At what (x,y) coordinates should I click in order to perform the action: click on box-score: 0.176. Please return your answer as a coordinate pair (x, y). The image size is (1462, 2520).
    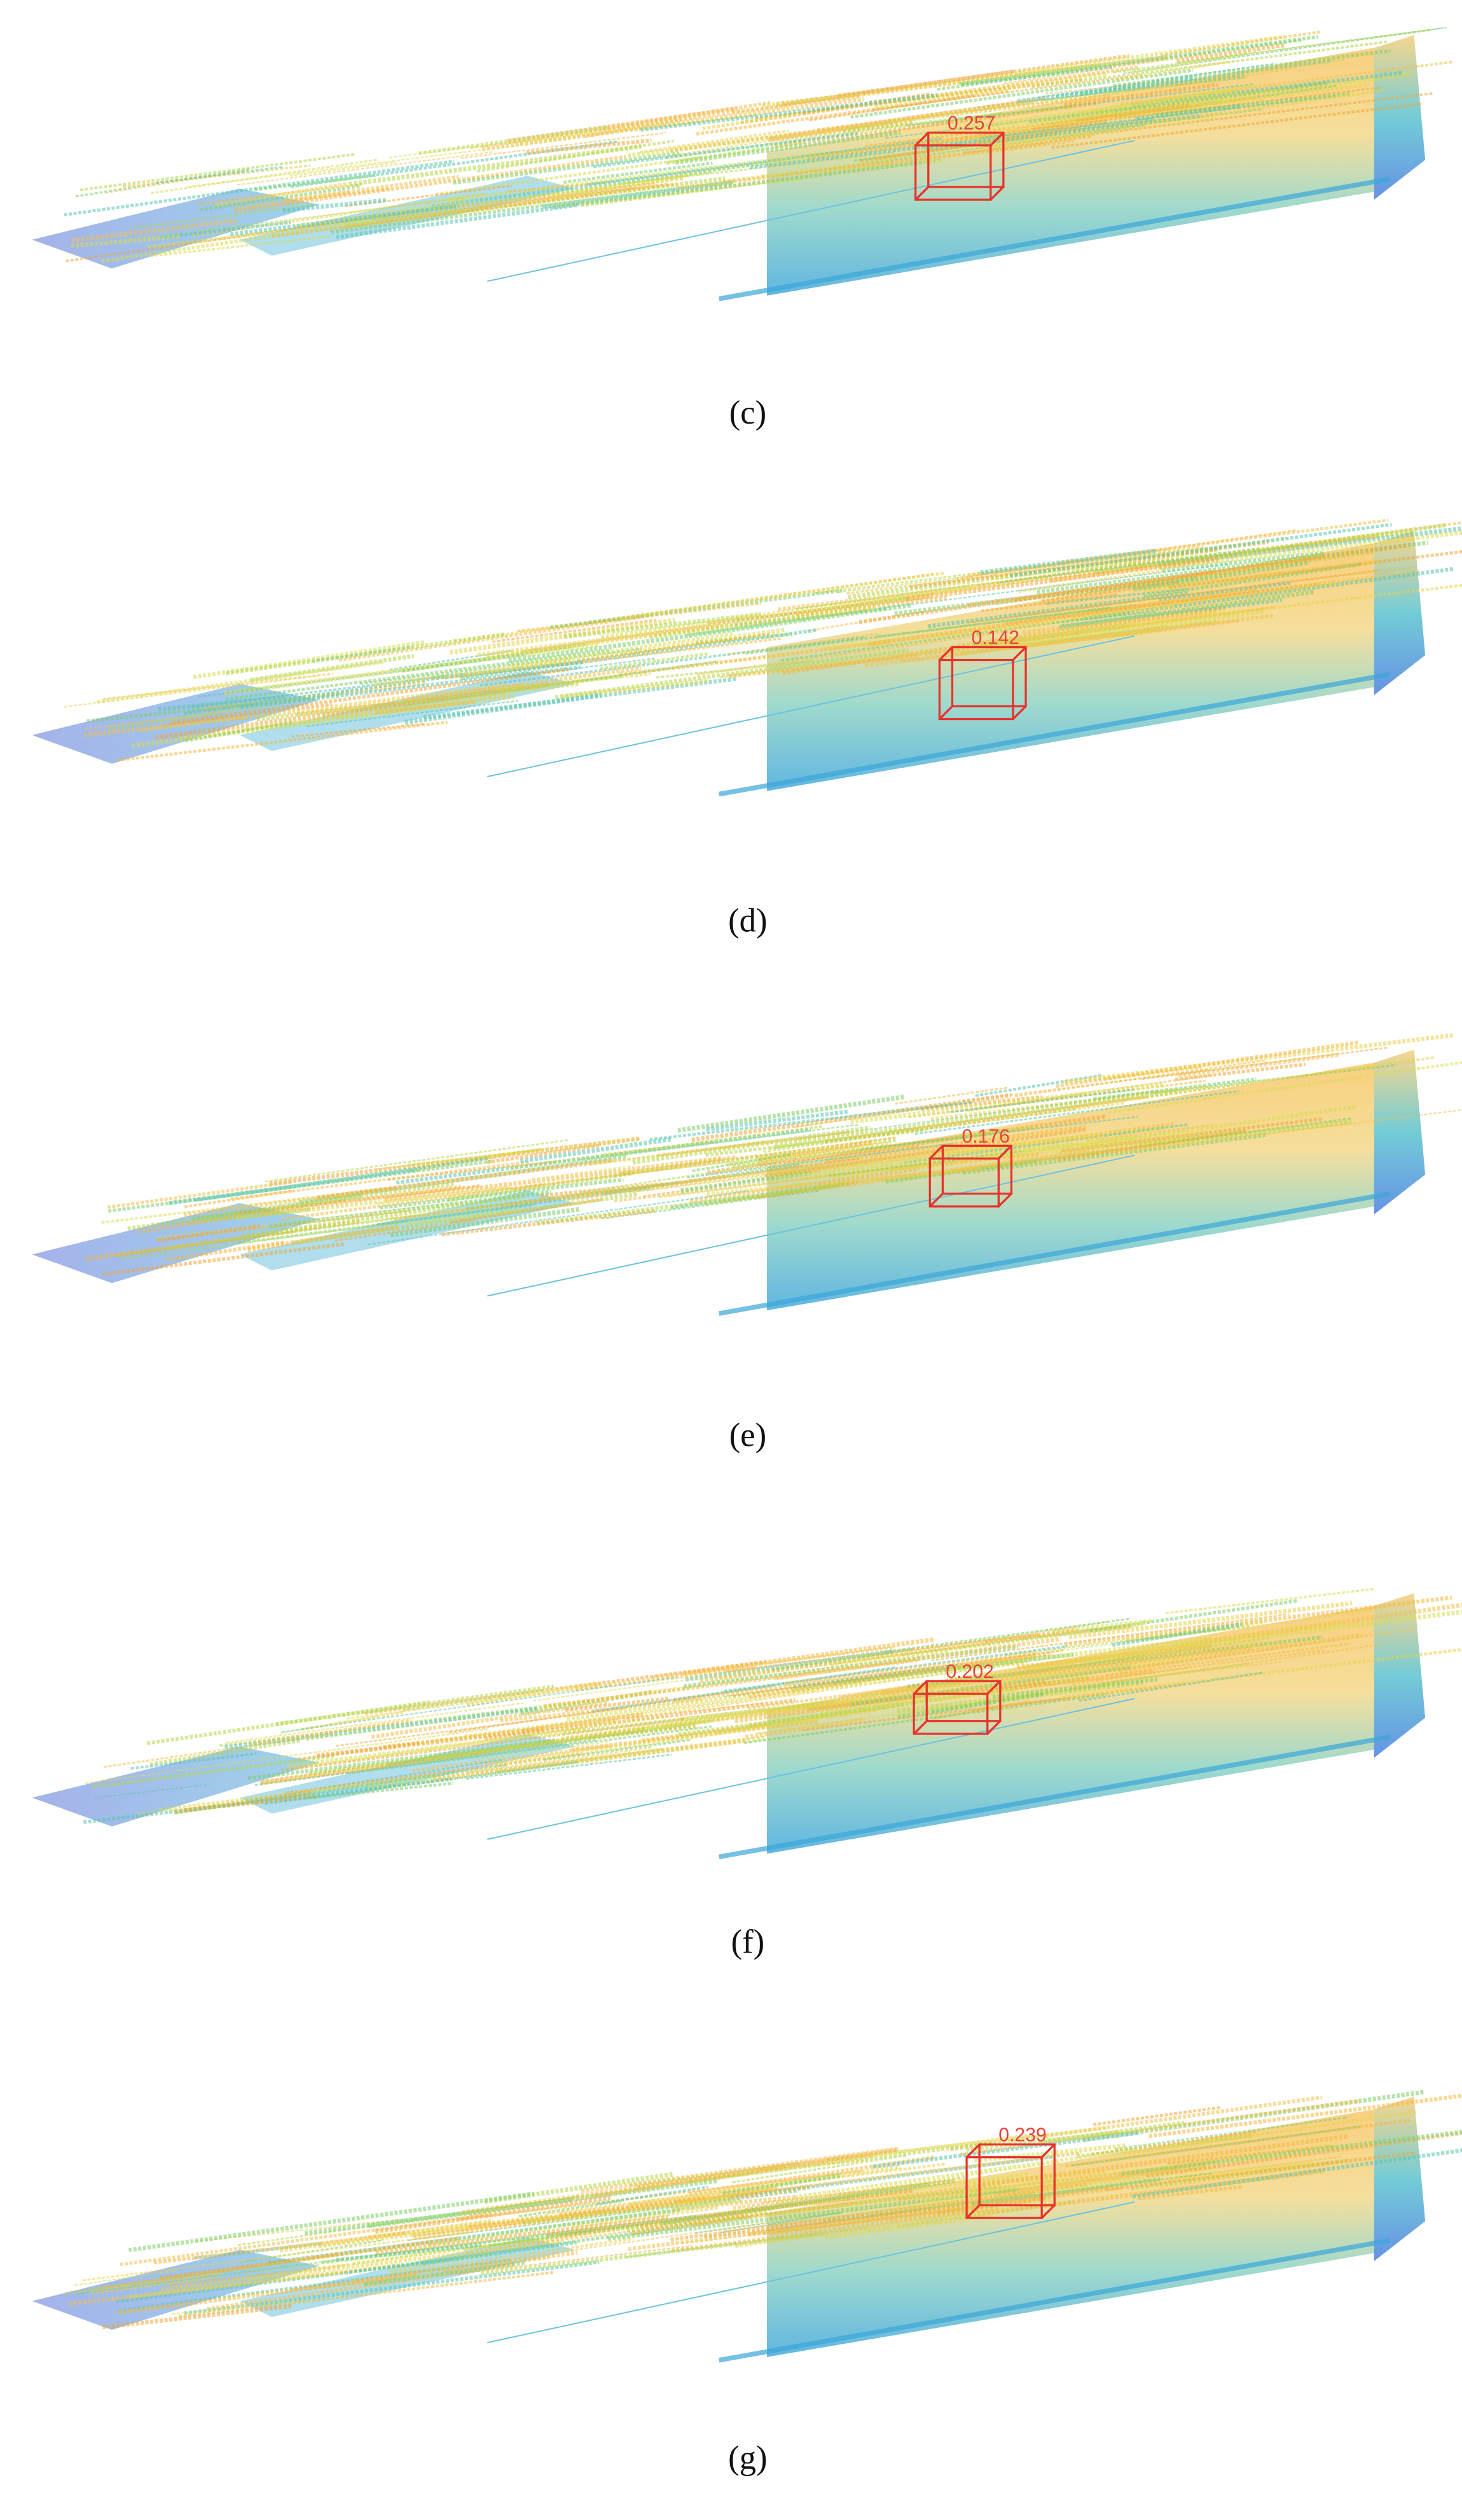
    Looking at the image, I should click on (986, 1136).